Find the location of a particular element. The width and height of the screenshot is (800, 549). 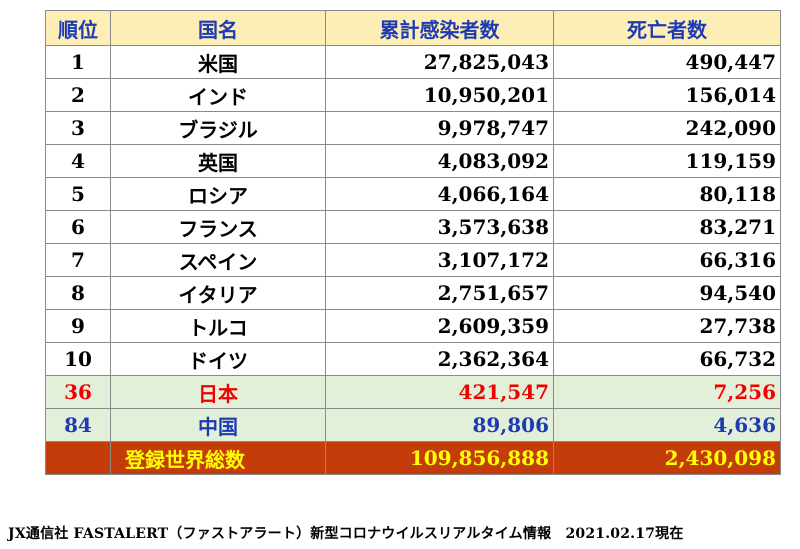

japan-cases-cell: 421,547 is located at coordinates (439, 392).